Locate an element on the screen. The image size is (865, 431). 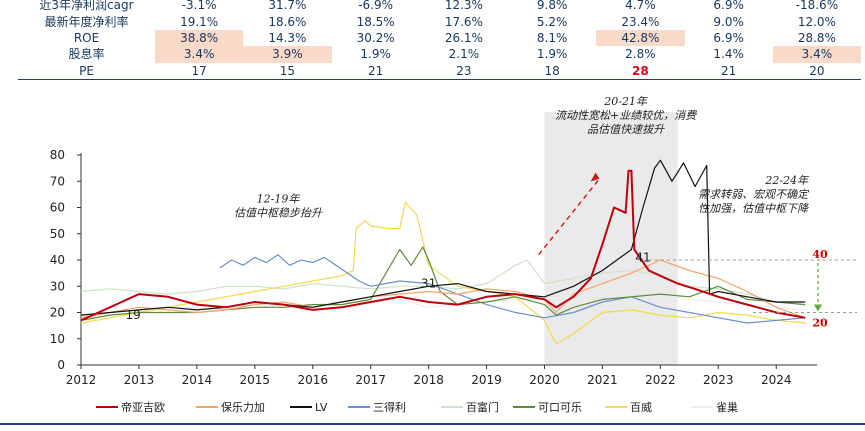
x-tick-label: 2021 is located at coordinates (602, 380).